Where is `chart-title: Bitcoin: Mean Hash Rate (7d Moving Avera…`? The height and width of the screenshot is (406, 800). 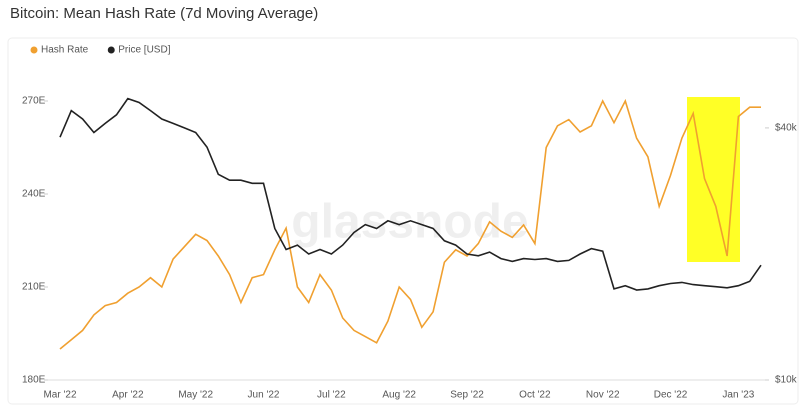 chart-title: Bitcoin: Mean Hash Rate (7d Moving Avera… is located at coordinates (164, 13).